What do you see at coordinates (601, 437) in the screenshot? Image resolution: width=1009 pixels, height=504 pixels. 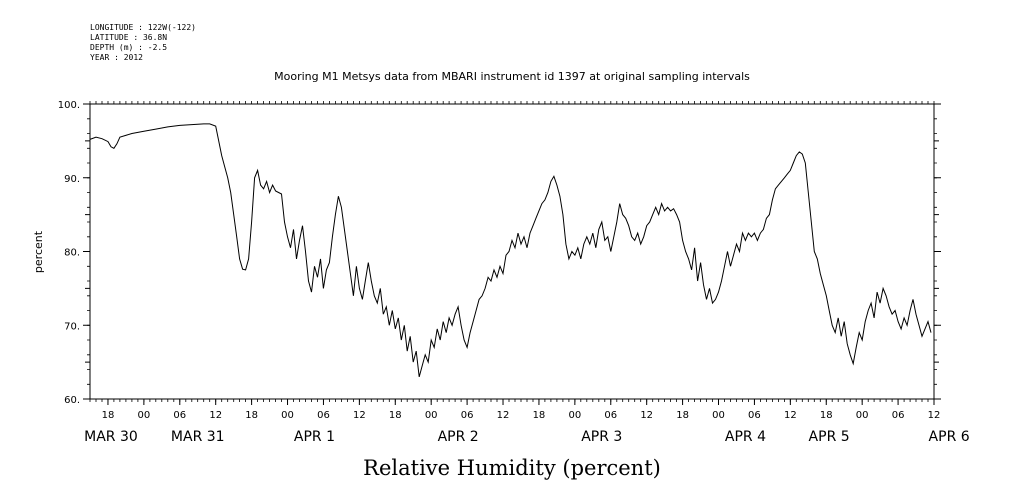 I see `x-date-label: APR 3` at bounding box center [601, 437].